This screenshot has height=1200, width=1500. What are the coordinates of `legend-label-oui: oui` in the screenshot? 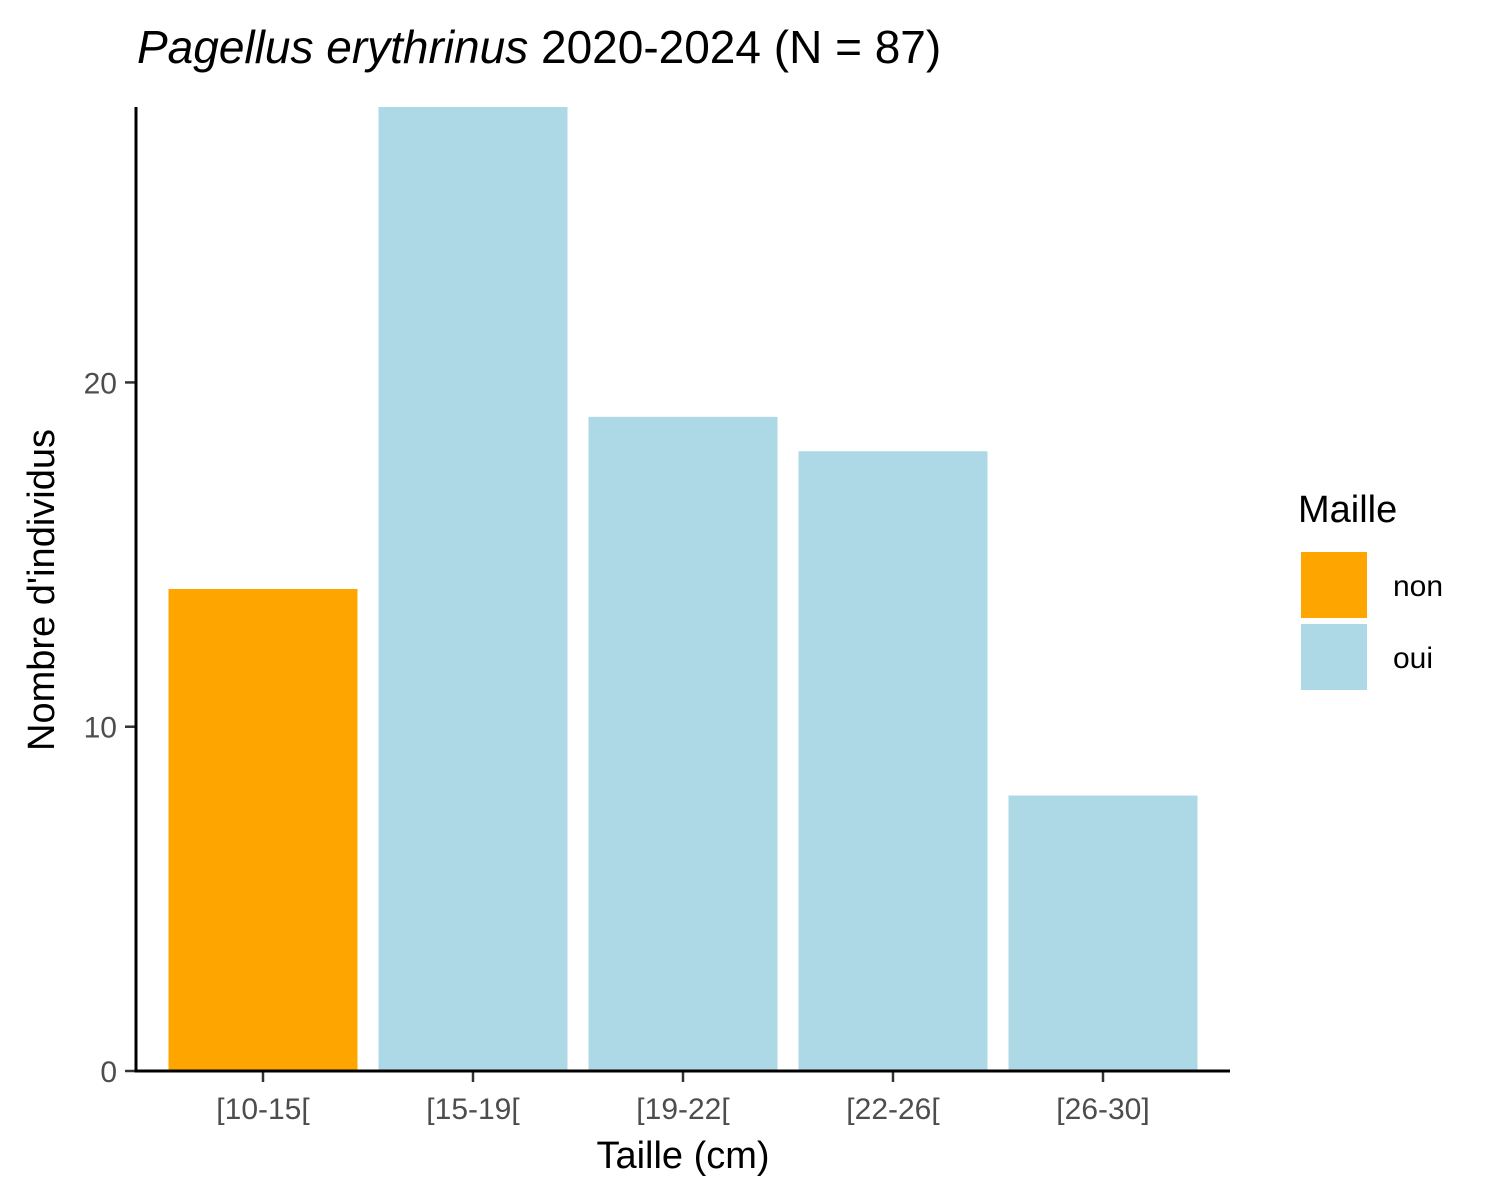 It's located at (1413, 658).